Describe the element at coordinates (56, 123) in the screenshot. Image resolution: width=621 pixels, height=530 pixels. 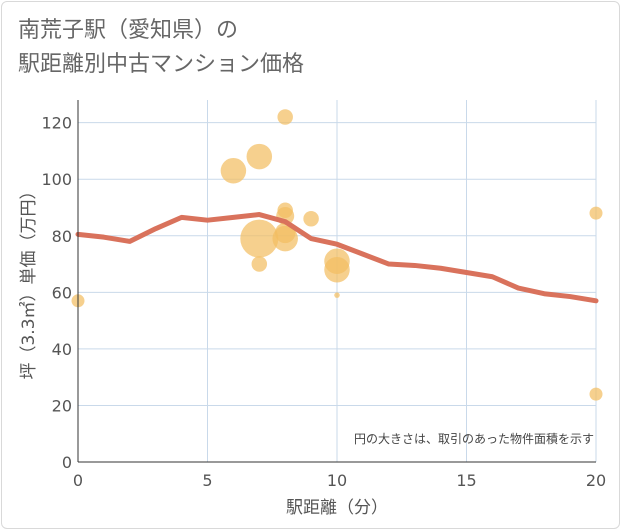
I see `y-tick-label: 120` at that location.